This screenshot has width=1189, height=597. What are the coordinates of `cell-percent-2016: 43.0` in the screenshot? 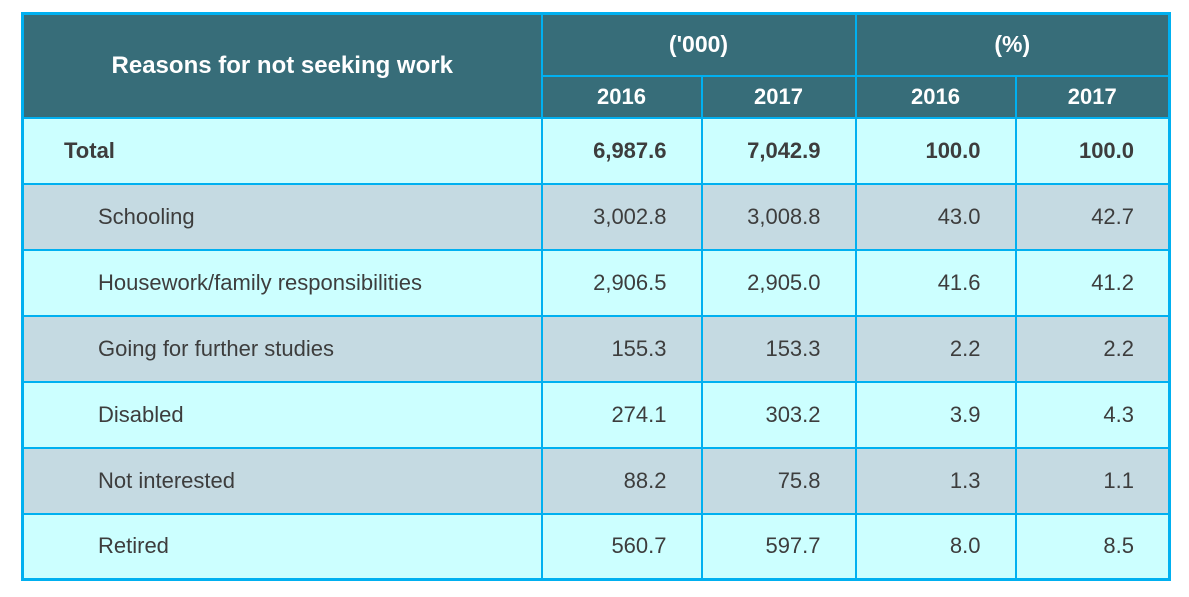 It's located at (935, 216).